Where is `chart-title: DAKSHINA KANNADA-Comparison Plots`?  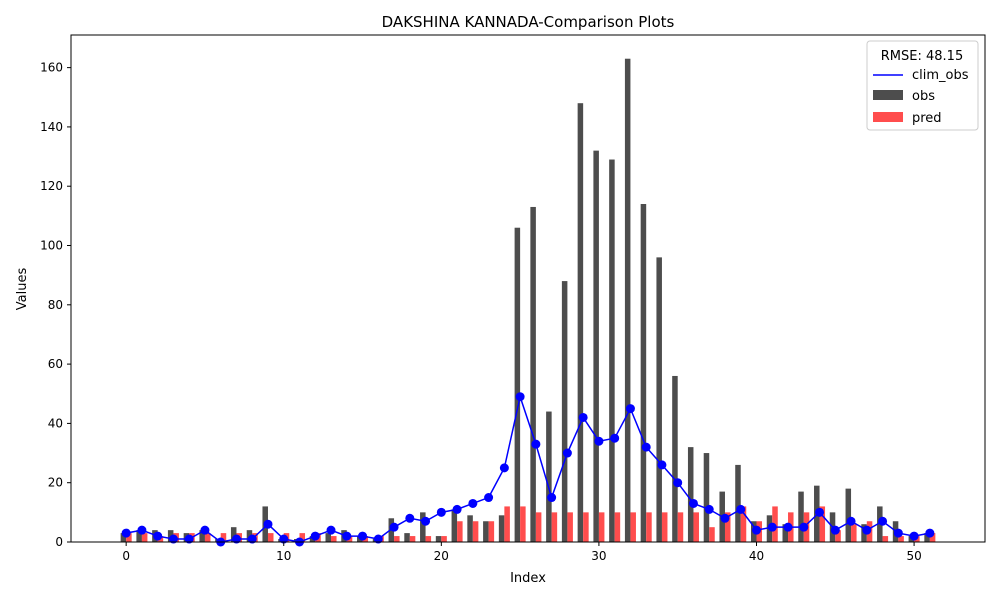
chart-title: DAKSHINA KANNADA-Comparison Plots is located at coordinates (528, 22).